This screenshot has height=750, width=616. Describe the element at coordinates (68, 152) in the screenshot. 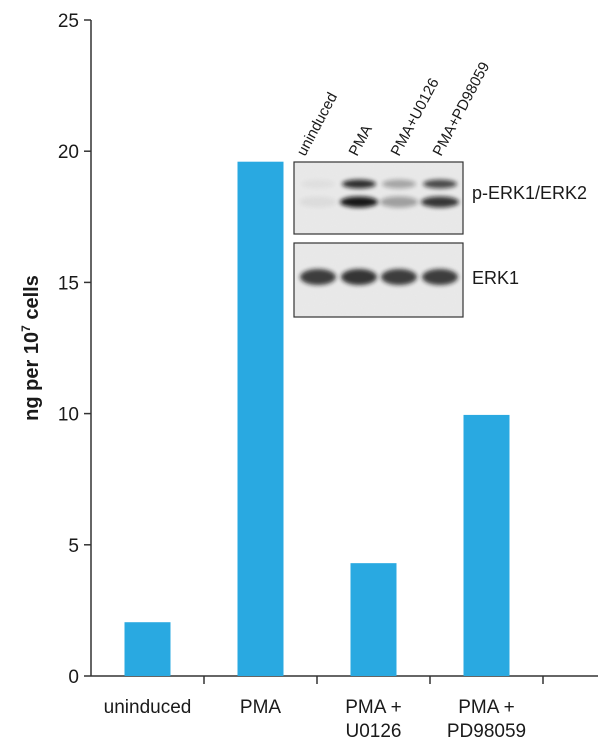

I see `y-tick-label: 20` at that location.